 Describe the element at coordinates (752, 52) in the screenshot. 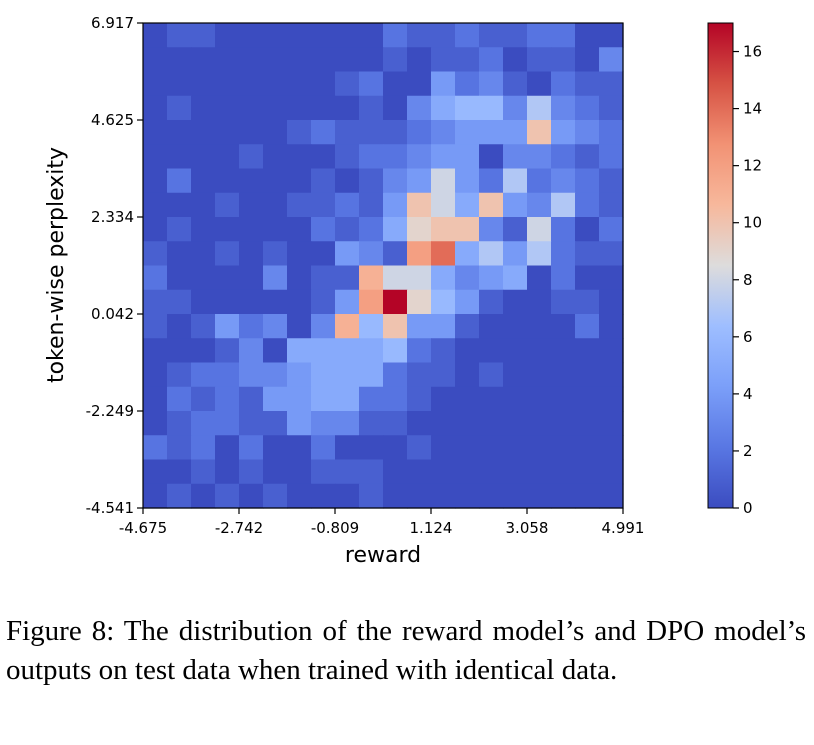

I see `colorbar-tick-label: 16` at that location.